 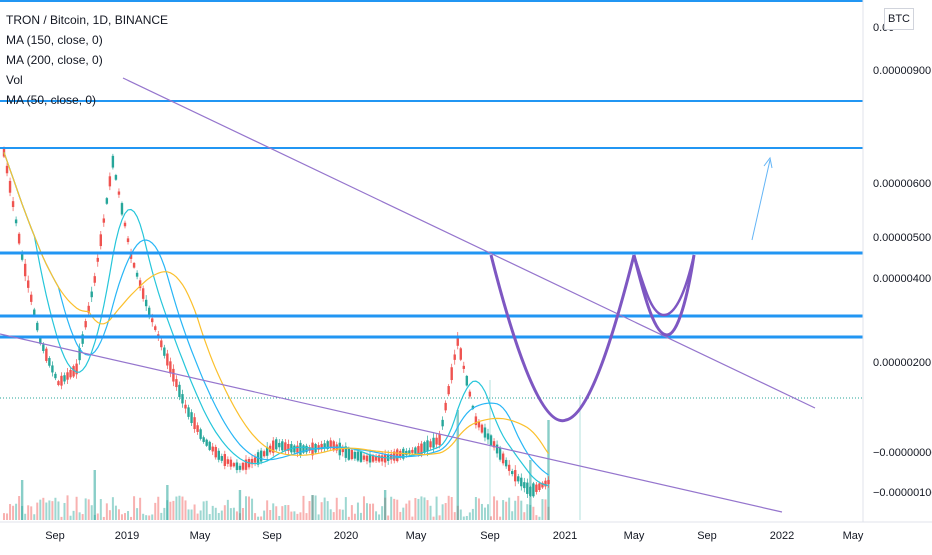 What do you see at coordinates (14, 80) in the screenshot?
I see `indicator-vol: Vol` at bounding box center [14, 80].